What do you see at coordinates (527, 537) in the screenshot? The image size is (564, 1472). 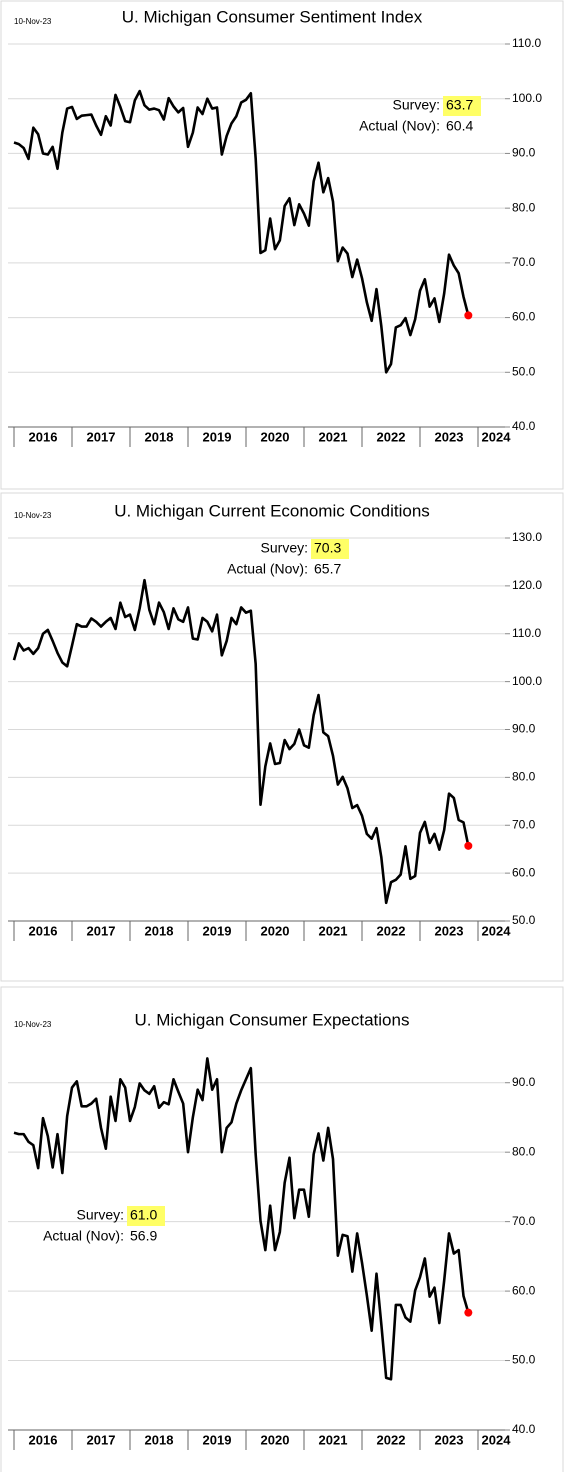 I see `y-tick-label: 130.0` at bounding box center [527, 537].